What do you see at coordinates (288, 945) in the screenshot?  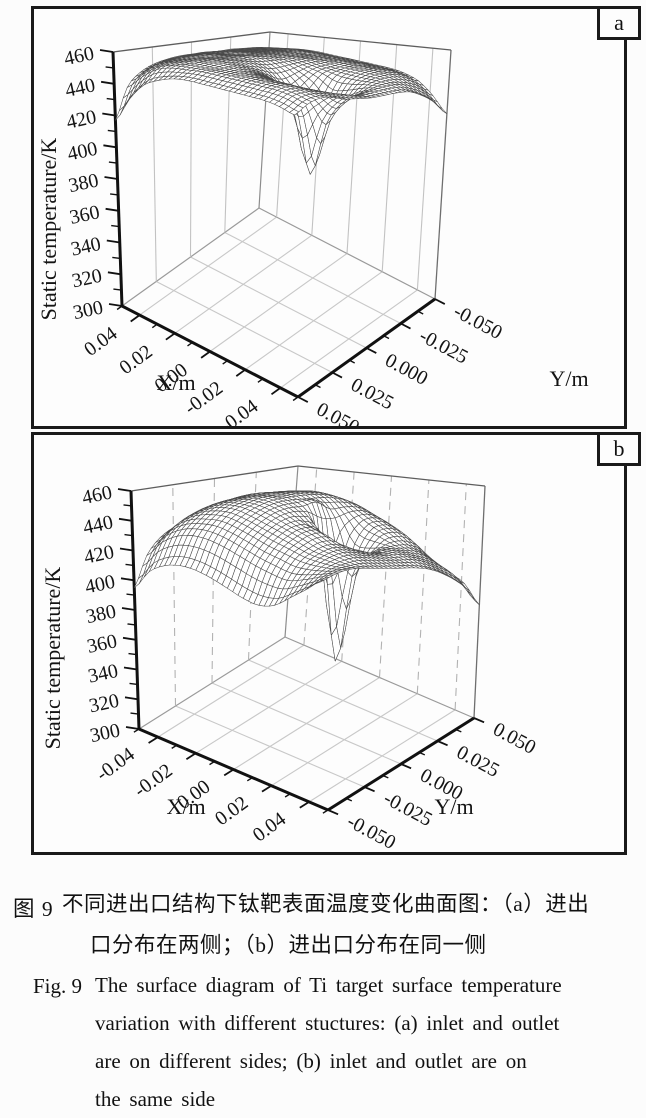 I see `caption-zh-line: 口分布在两侧；（b）进出口分布在同一侧` at bounding box center [288, 945].